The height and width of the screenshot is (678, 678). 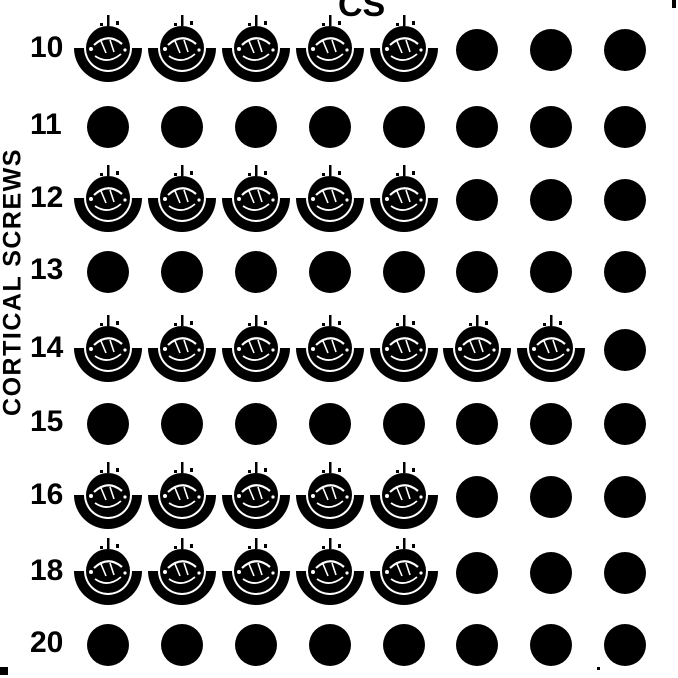 What do you see at coordinates (13, 282) in the screenshot?
I see `side-title: CORTICAL SCREWS` at bounding box center [13, 282].